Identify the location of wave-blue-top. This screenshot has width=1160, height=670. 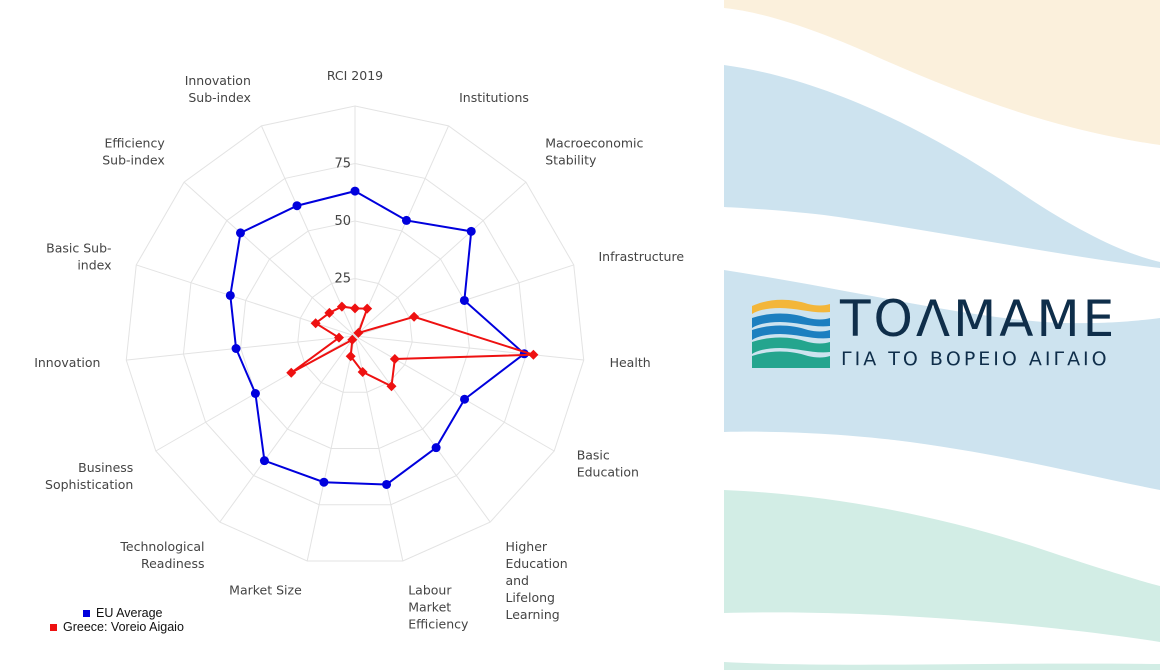
(942, 166).